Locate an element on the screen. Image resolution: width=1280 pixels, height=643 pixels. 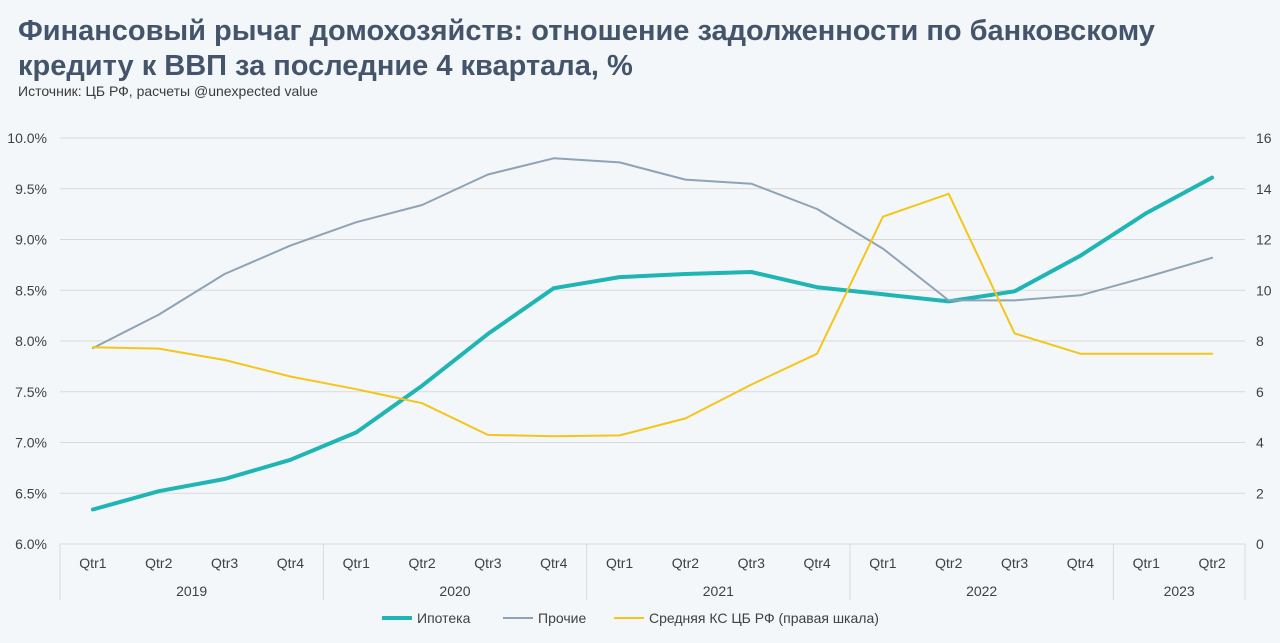
x-year-label: 2023 is located at coordinates (1179, 591).